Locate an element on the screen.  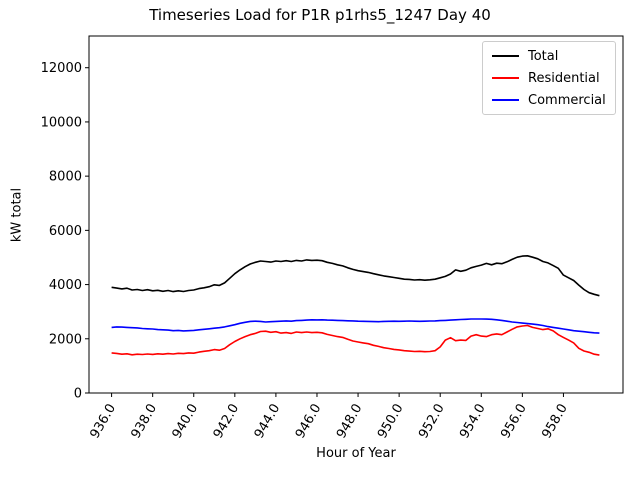
x-tick-label: 948.0 is located at coordinates (350, 422).